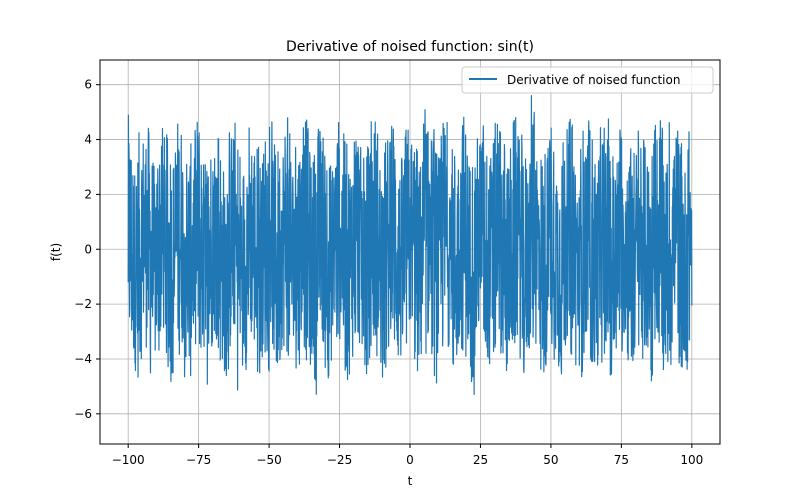 Image resolution: width=800 pixels, height=500 pixels. Describe the element at coordinates (691, 460) in the screenshot. I see `x-tick-label: 100` at that location.